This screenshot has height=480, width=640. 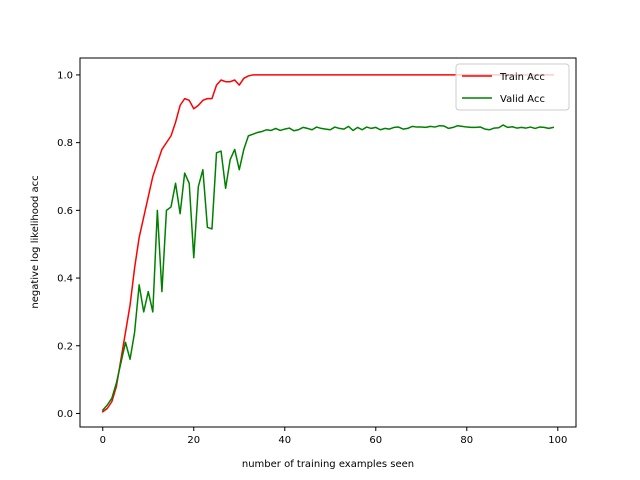 What do you see at coordinates (375, 440) in the screenshot?
I see `x-tick-label: 60` at bounding box center [375, 440].